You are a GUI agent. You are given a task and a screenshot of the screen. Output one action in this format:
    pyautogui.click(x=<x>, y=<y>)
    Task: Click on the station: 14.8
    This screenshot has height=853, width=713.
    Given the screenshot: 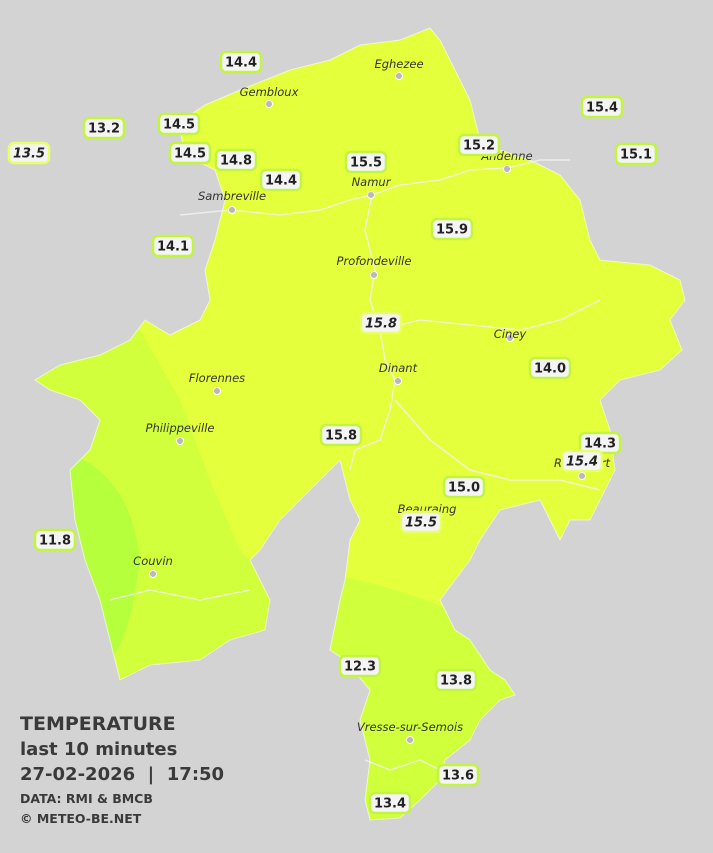 What is the action you would take?
    pyautogui.click(x=236, y=160)
    